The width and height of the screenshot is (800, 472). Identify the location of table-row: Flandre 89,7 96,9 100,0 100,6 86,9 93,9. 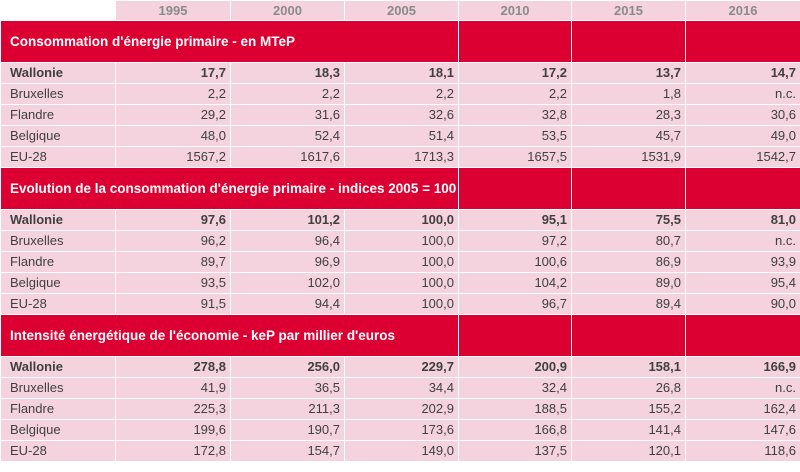
(400, 262).